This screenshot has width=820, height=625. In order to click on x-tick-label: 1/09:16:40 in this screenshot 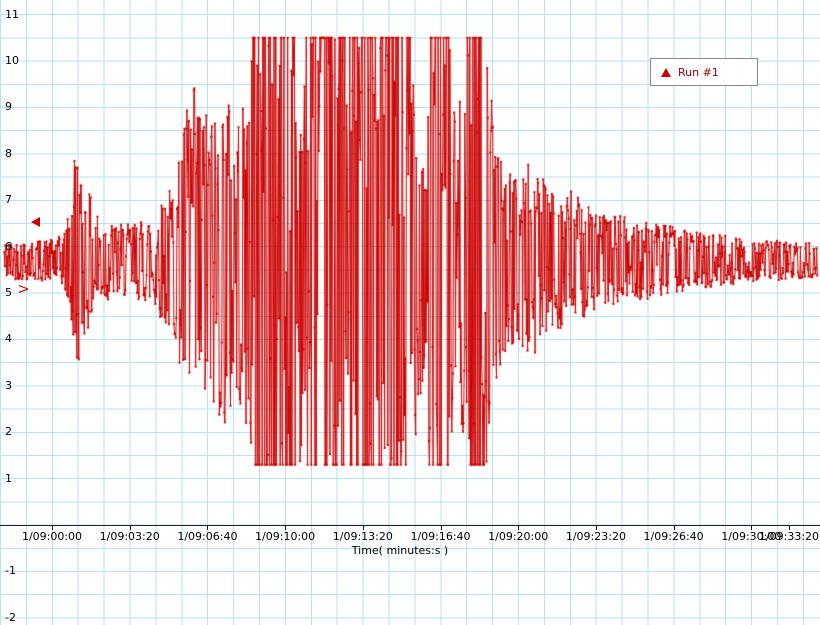, I will do `click(440, 536)`.